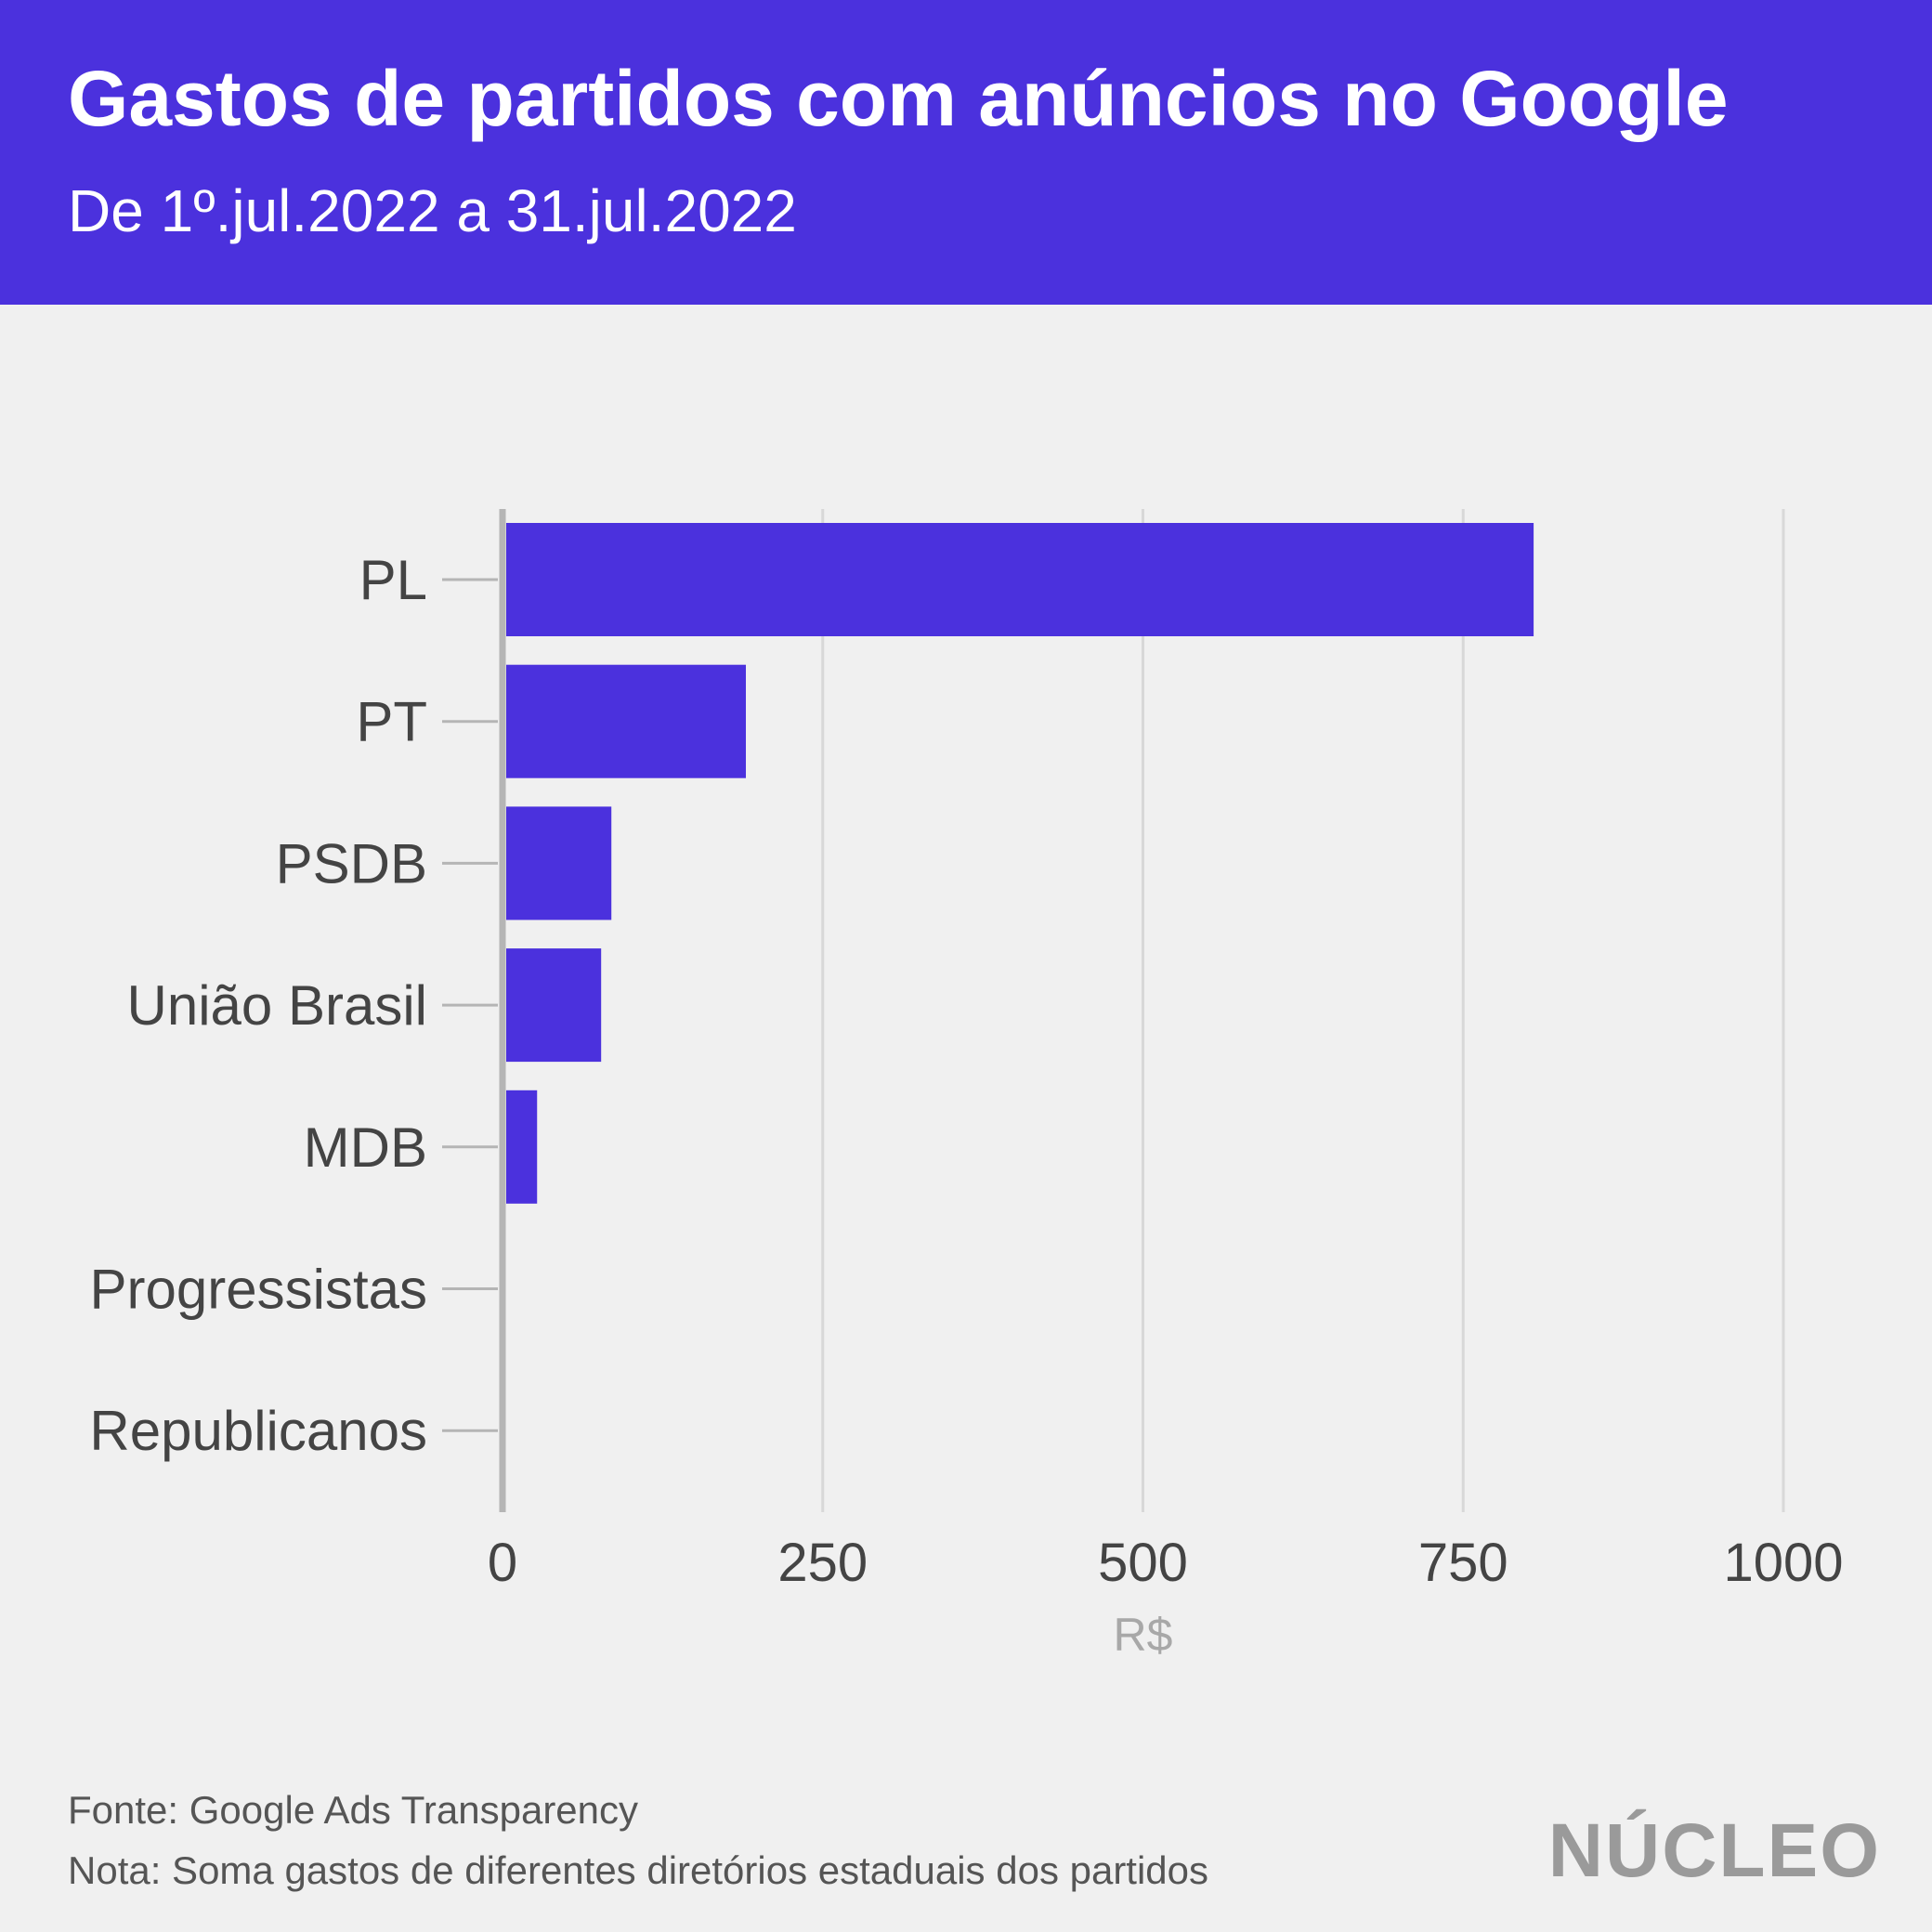  I want to click on category-label: Republicanos, so click(258, 1431).